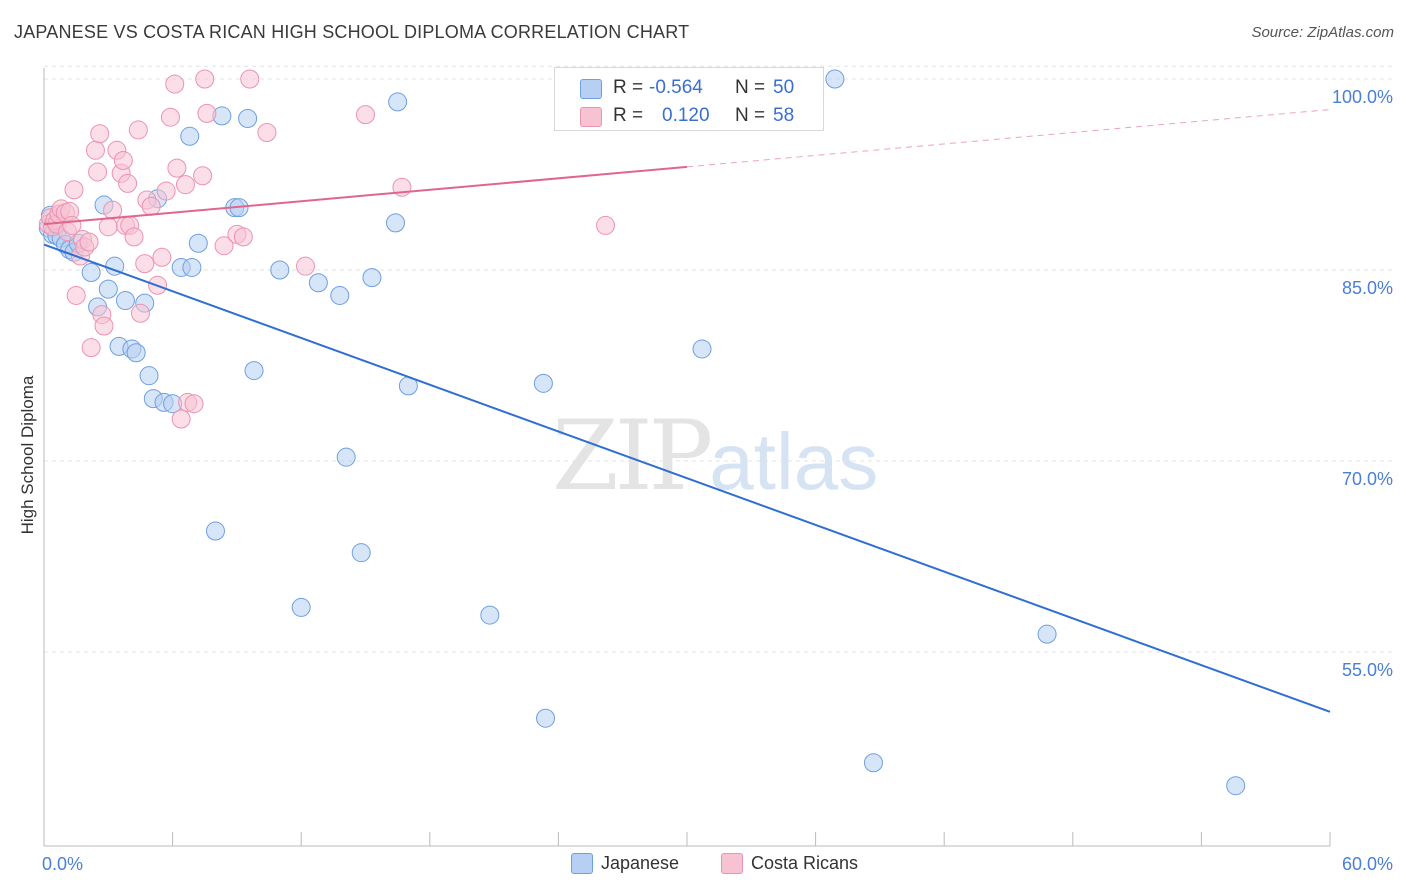  Describe the element at coordinates (628, 115) in the screenshot. I see `legend-r-label-costa-rican: R =` at that location.